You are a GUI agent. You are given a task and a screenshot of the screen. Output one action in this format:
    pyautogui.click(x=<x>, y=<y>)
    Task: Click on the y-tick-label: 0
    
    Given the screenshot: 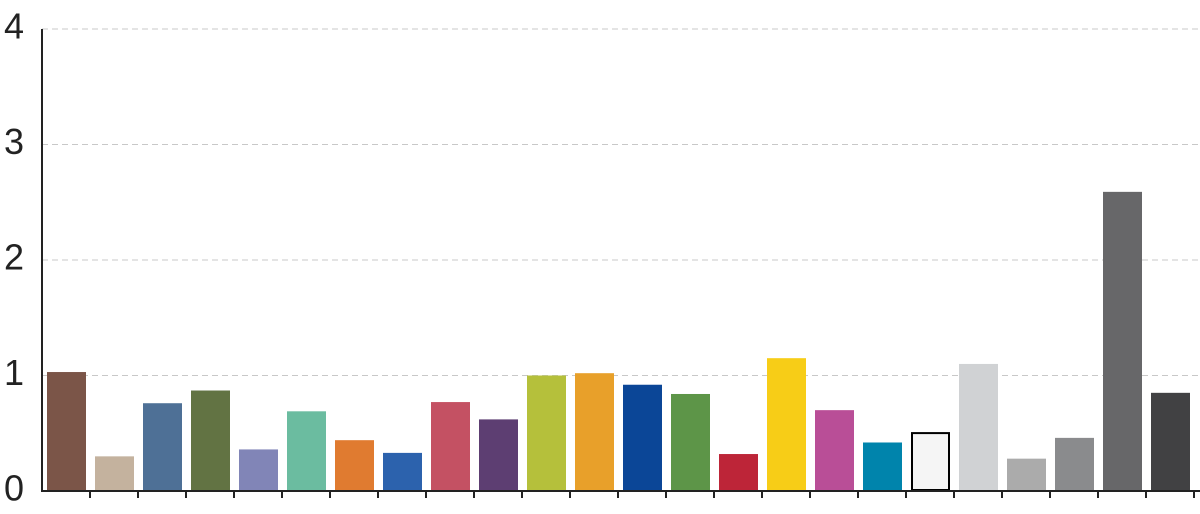 What is the action you would take?
    pyautogui.click(x=14, y=488)
    